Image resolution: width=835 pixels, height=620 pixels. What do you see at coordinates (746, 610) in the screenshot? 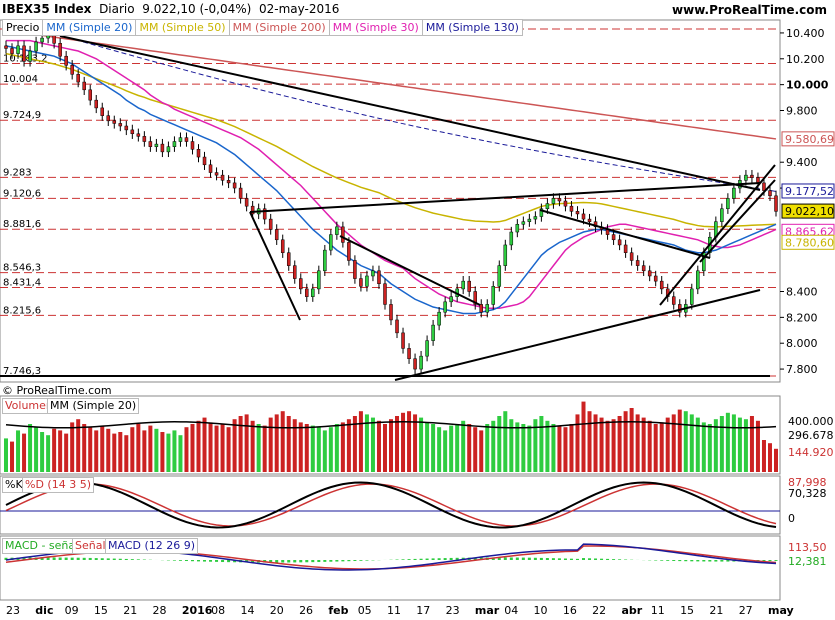
I see `x-axis-label: 27` at bounding box center [746, 610].